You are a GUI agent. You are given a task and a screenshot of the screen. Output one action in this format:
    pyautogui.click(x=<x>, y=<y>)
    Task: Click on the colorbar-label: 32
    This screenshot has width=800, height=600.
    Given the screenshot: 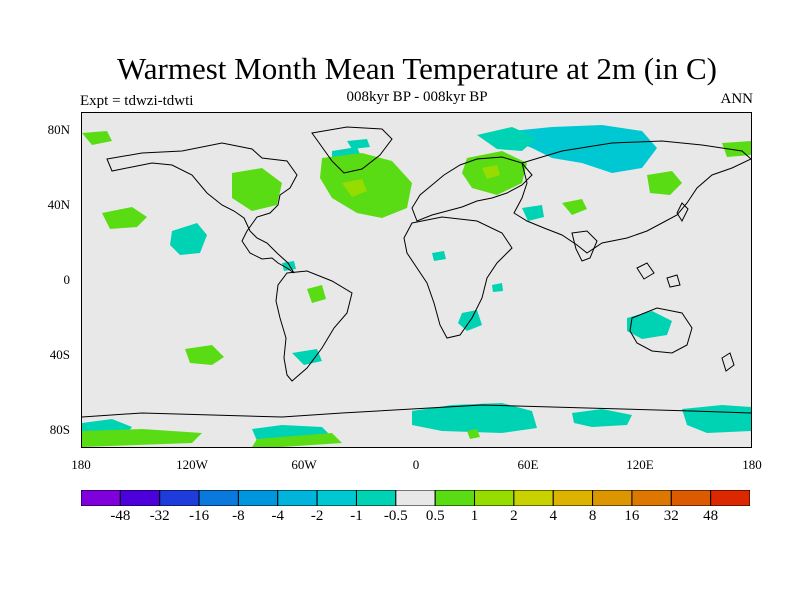 What is the action you would take?
    pyautogui.click(x=671, y=516)
    